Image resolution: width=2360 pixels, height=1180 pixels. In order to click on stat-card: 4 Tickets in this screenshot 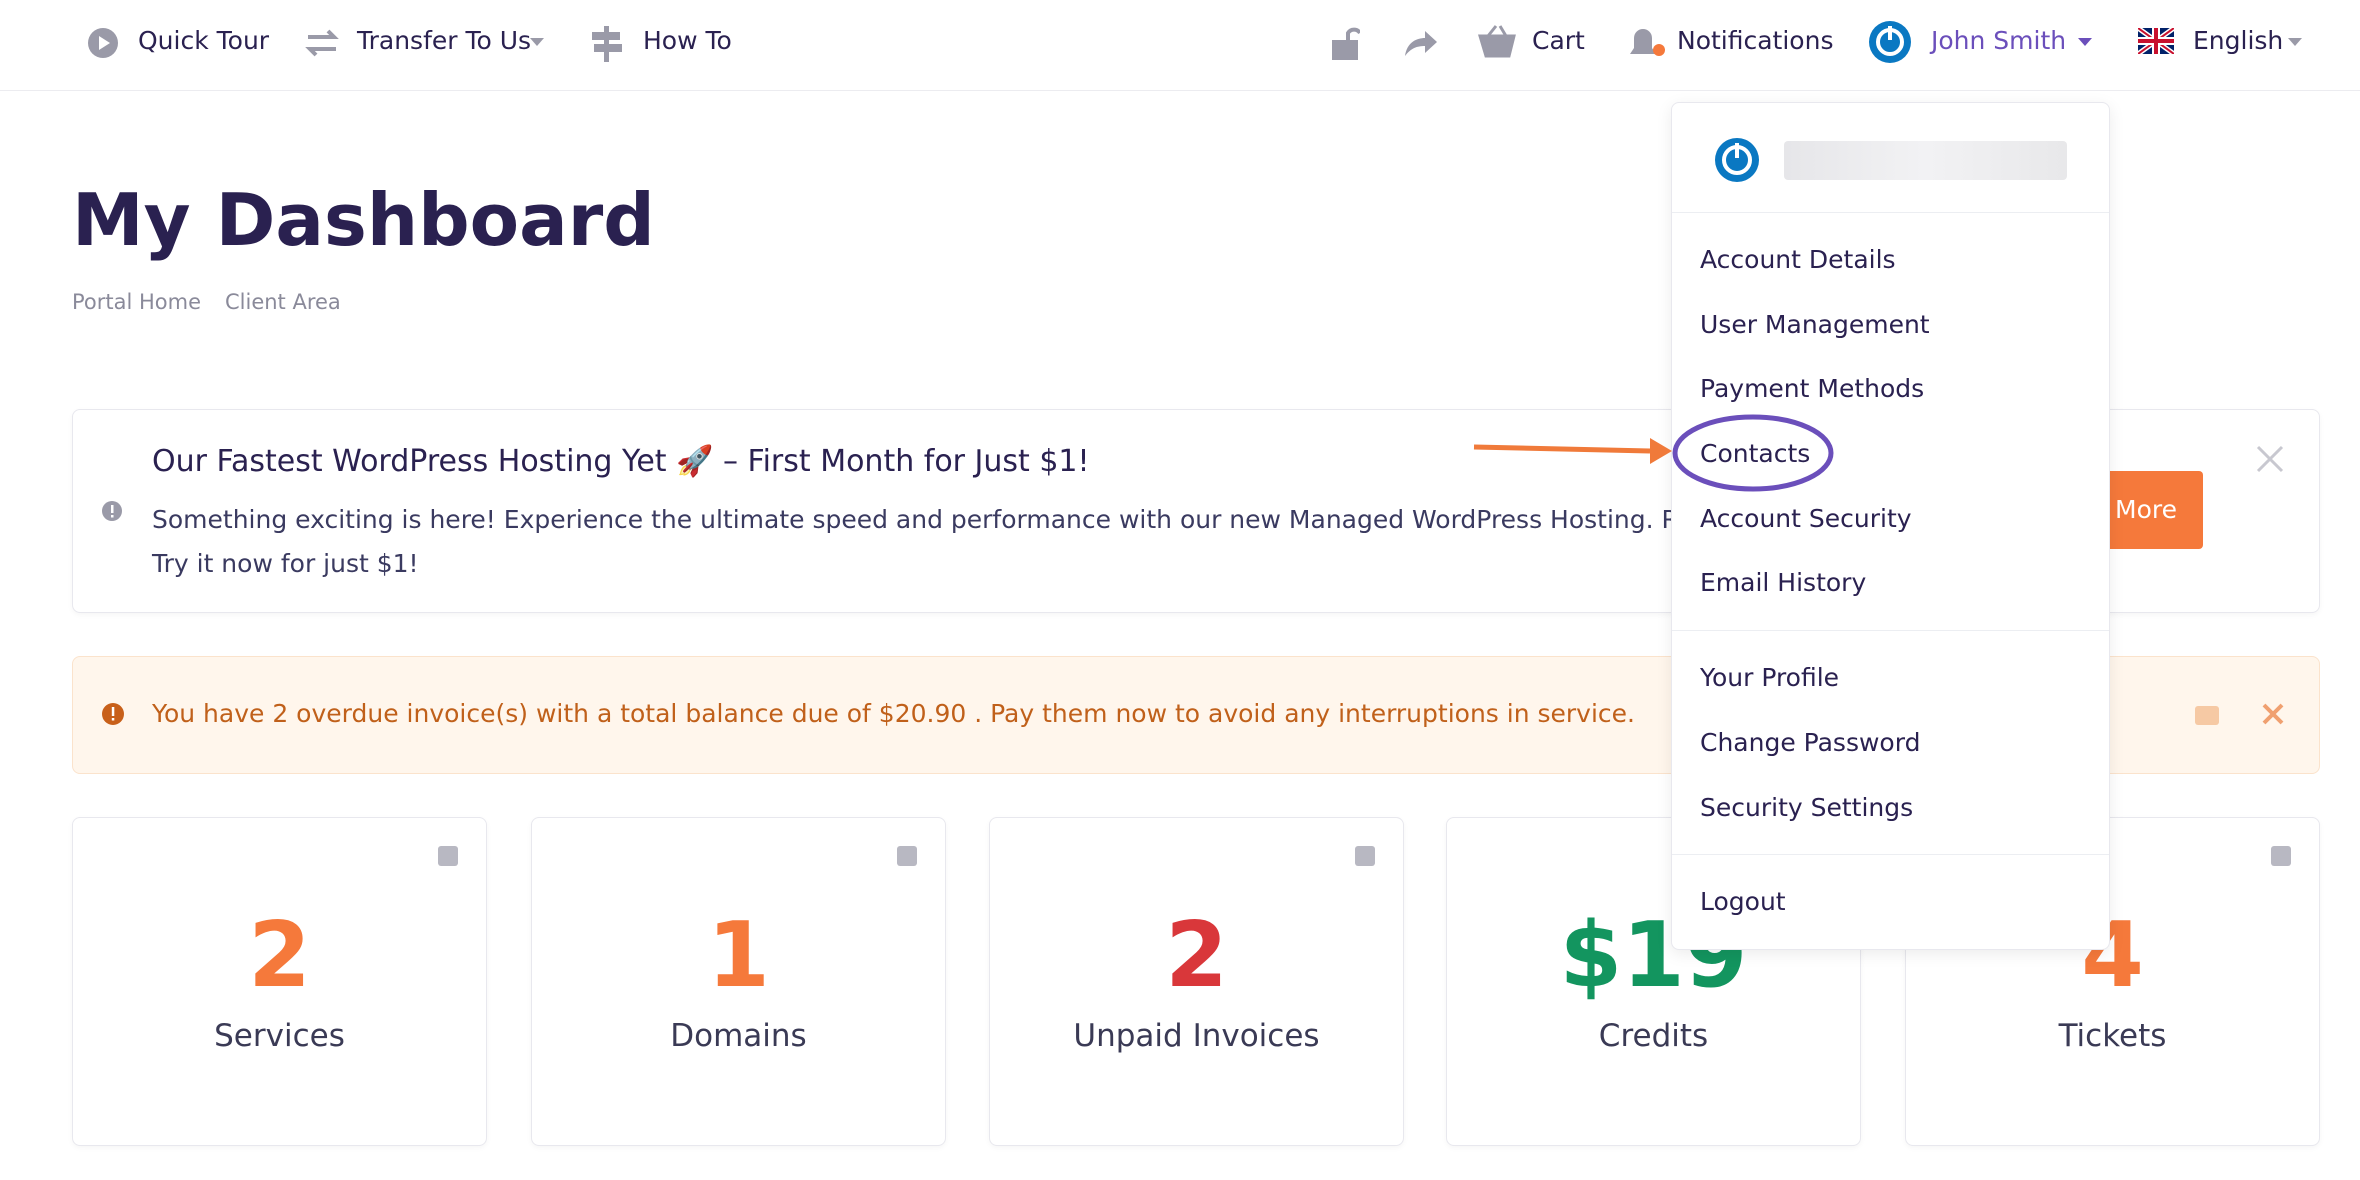, I will do `click(2112, 981)`.